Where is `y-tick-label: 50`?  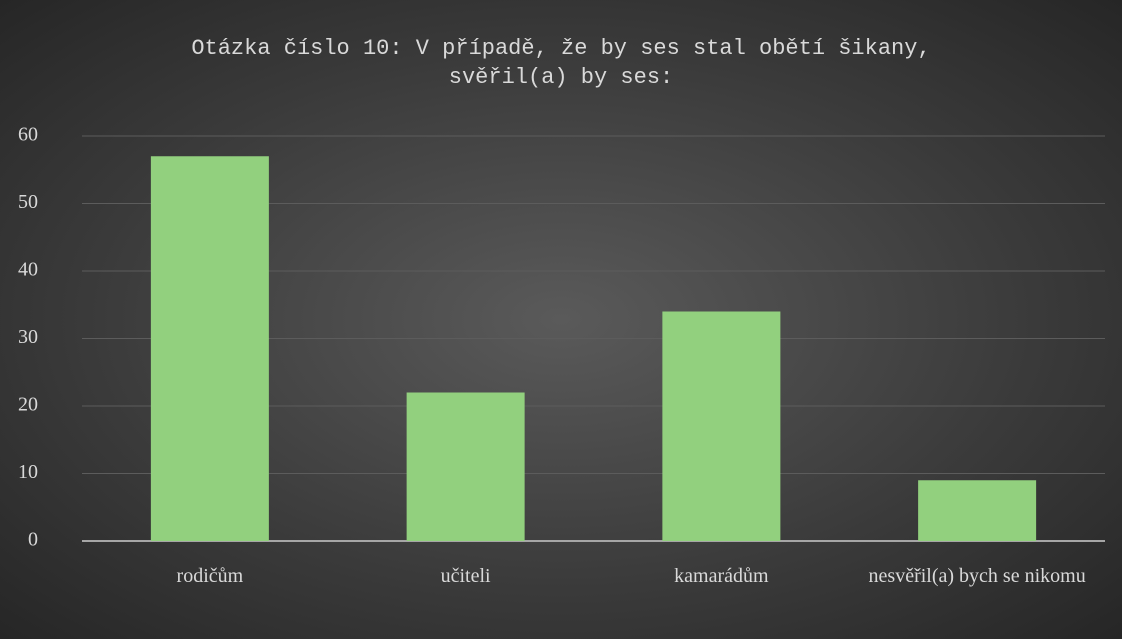
y-tick-label: 50 is located at coordinates (28, 202).